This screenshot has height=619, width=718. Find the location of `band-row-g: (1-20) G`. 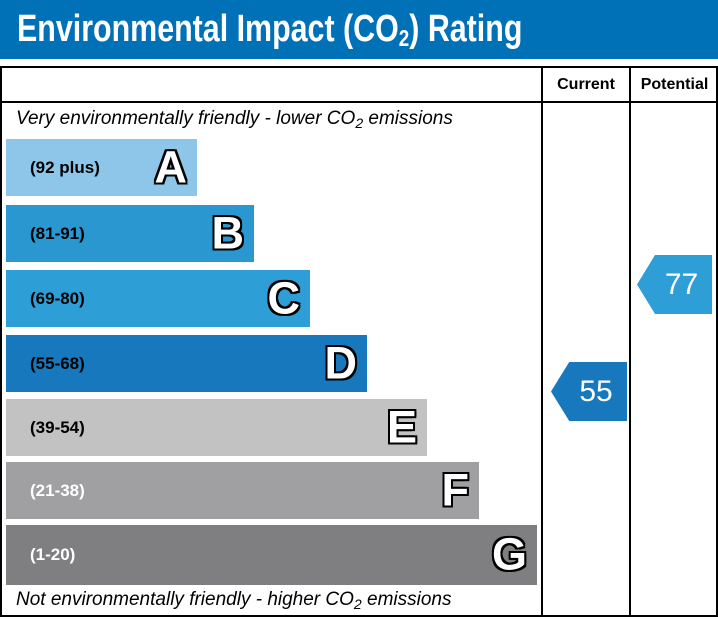

band-row-g: (1-20) G is located at coordinates (271, 555).